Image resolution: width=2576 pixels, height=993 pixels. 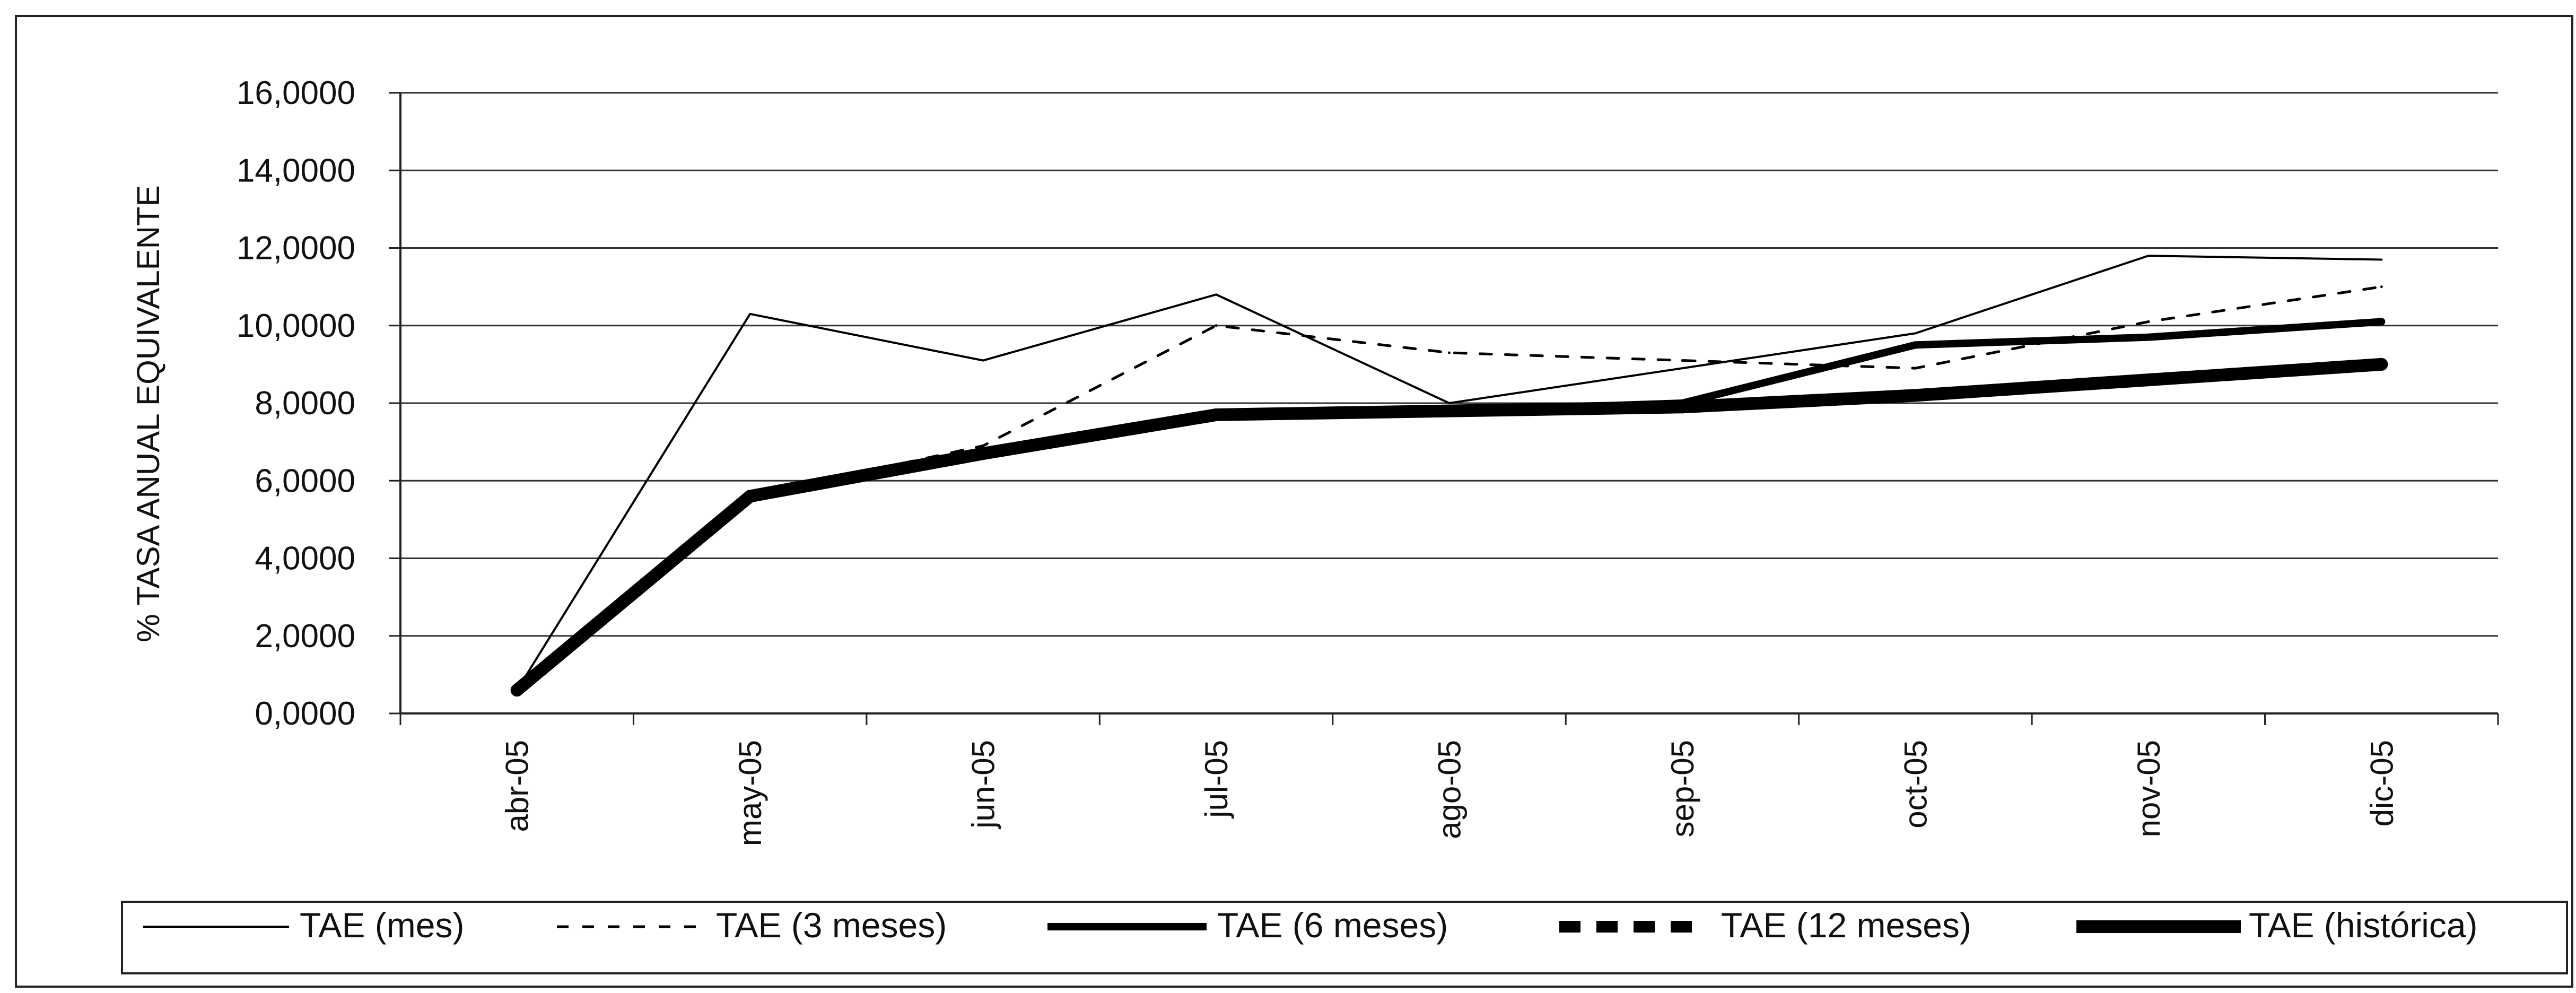 I want to click on y-axis-title: % TASA ANUAL EQUIVALENTE, so click(x=148, y=413).